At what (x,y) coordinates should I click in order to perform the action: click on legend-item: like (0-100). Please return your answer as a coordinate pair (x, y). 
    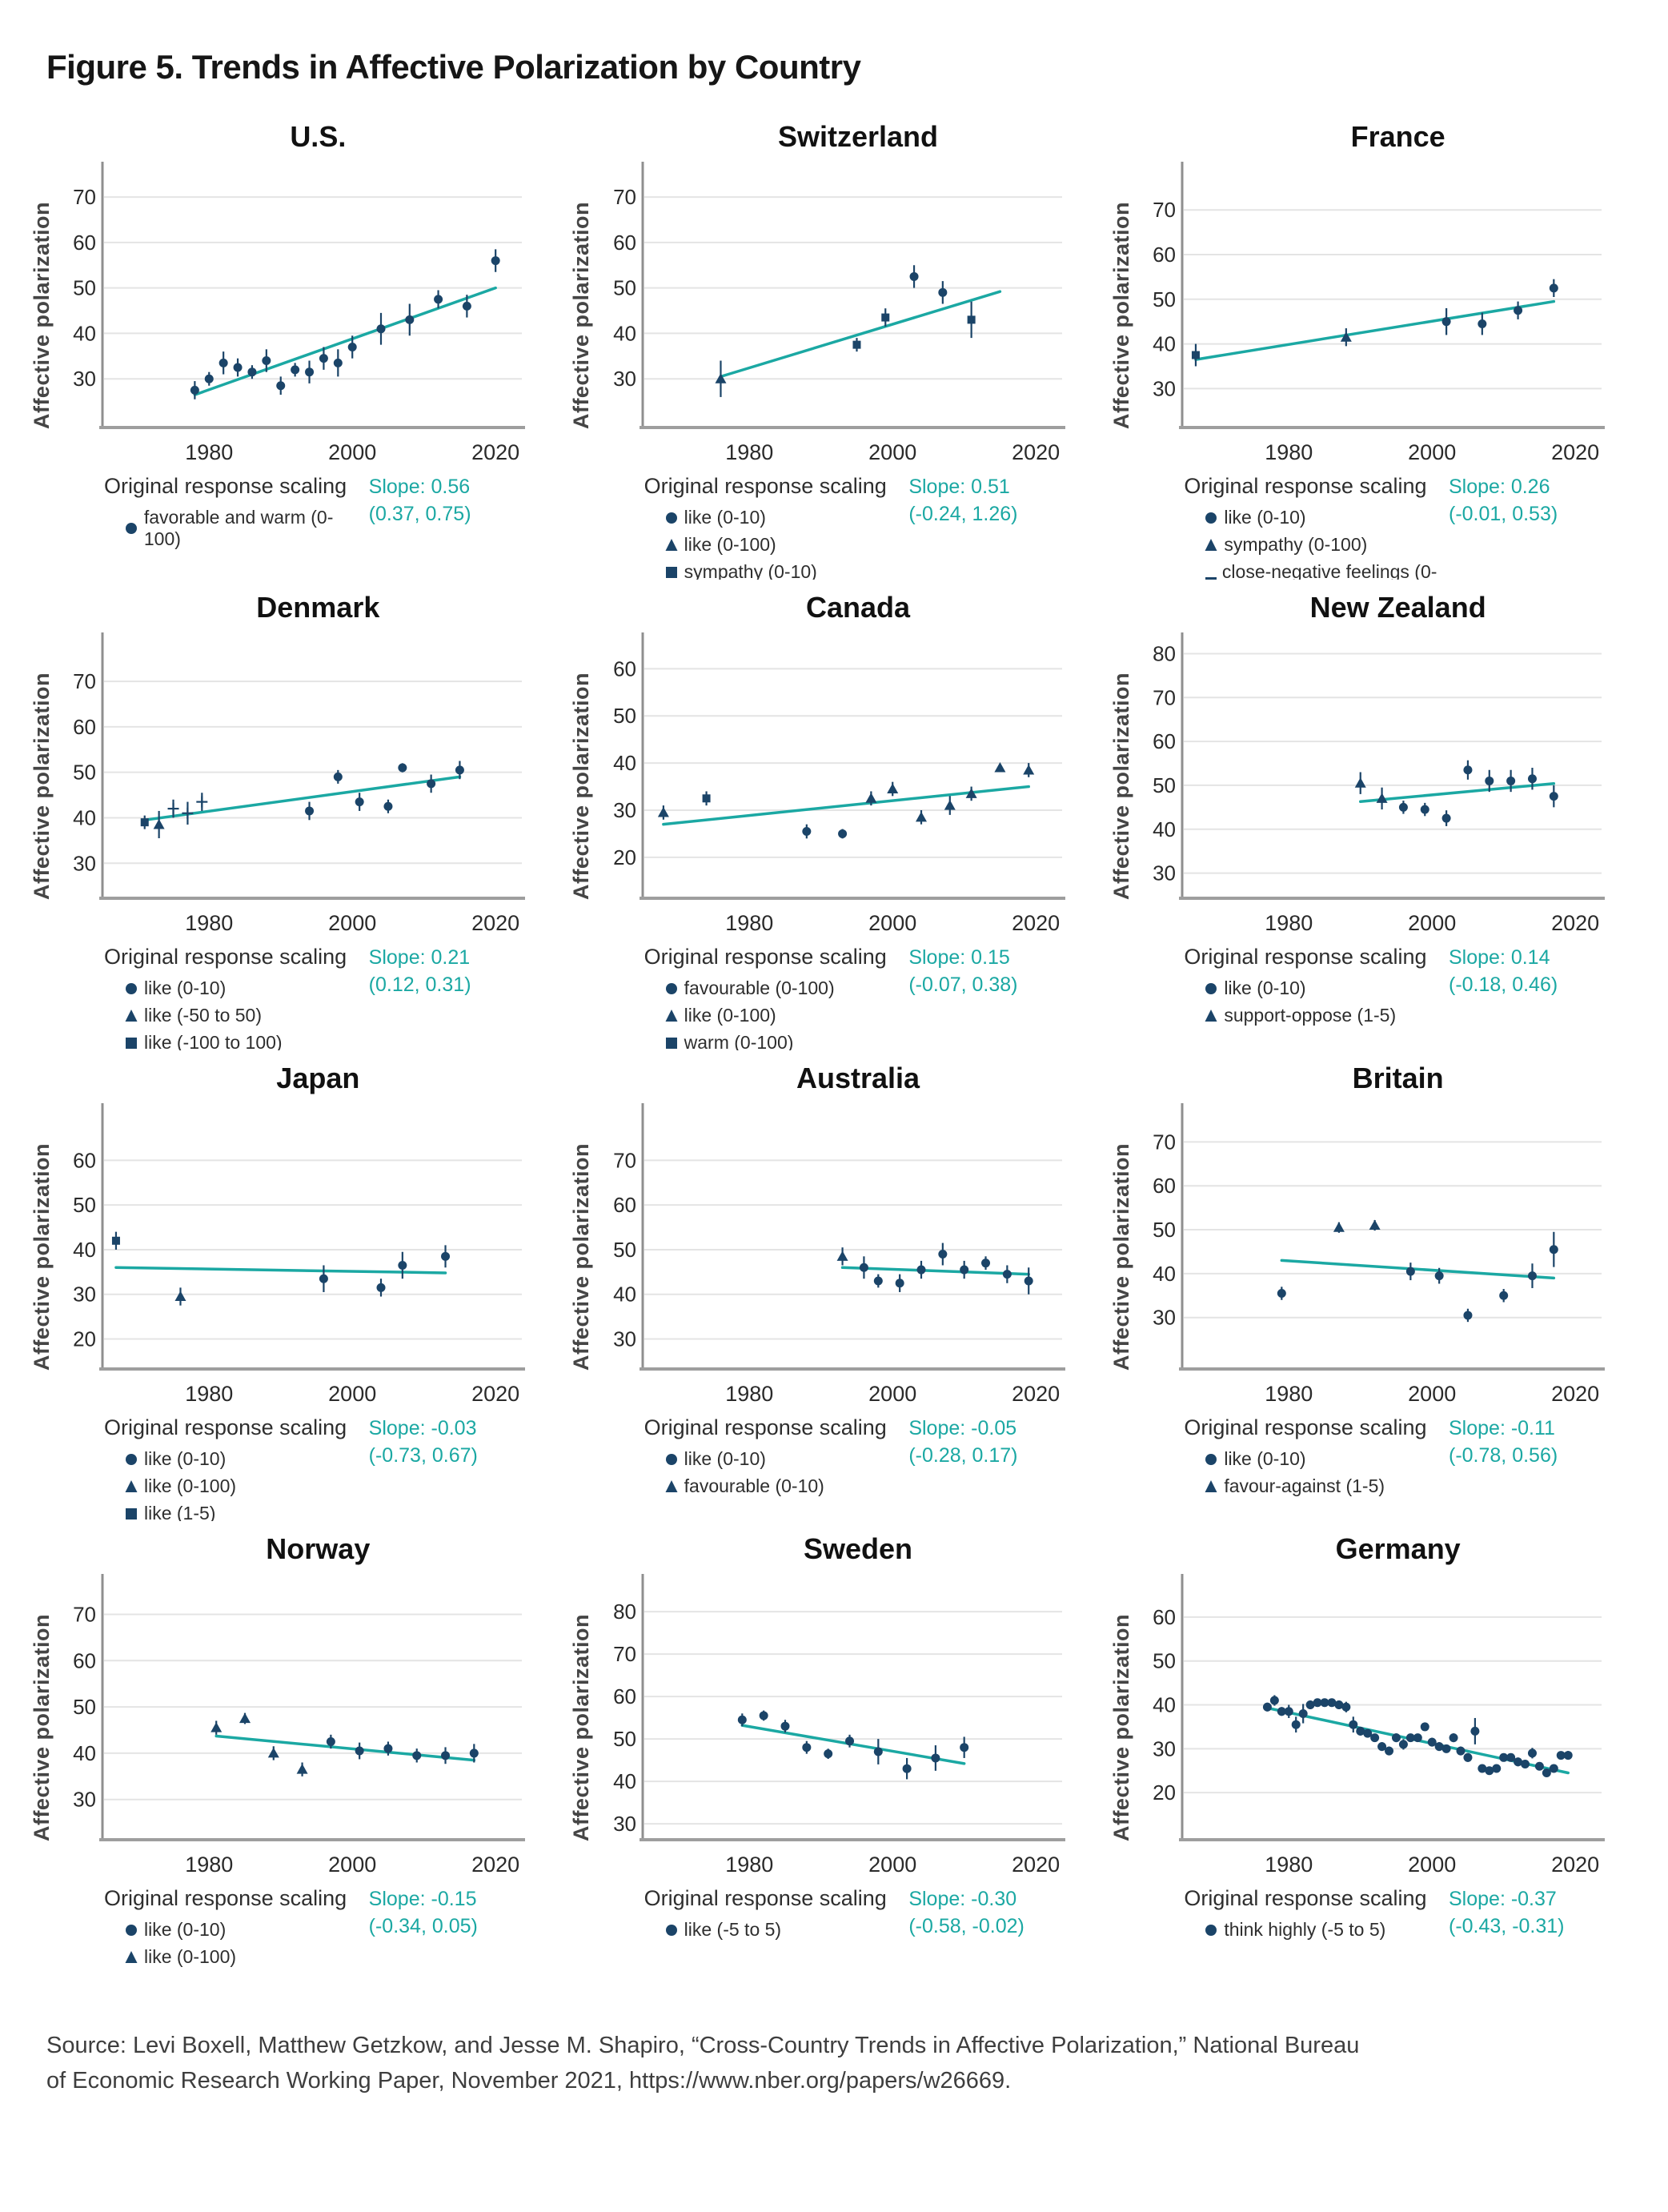
    Looking at the image, I should click on (247, 1486).